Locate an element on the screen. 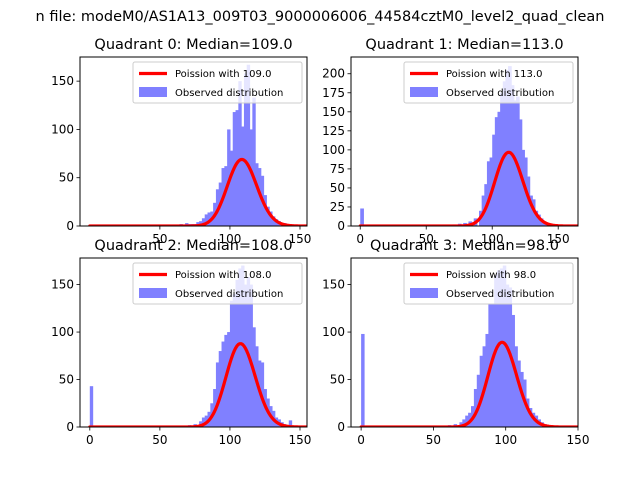 The width and height of the screenshot is (640, 480). legend: Poission with 108.0 Observed distribution is located at coordinates (217, 283).